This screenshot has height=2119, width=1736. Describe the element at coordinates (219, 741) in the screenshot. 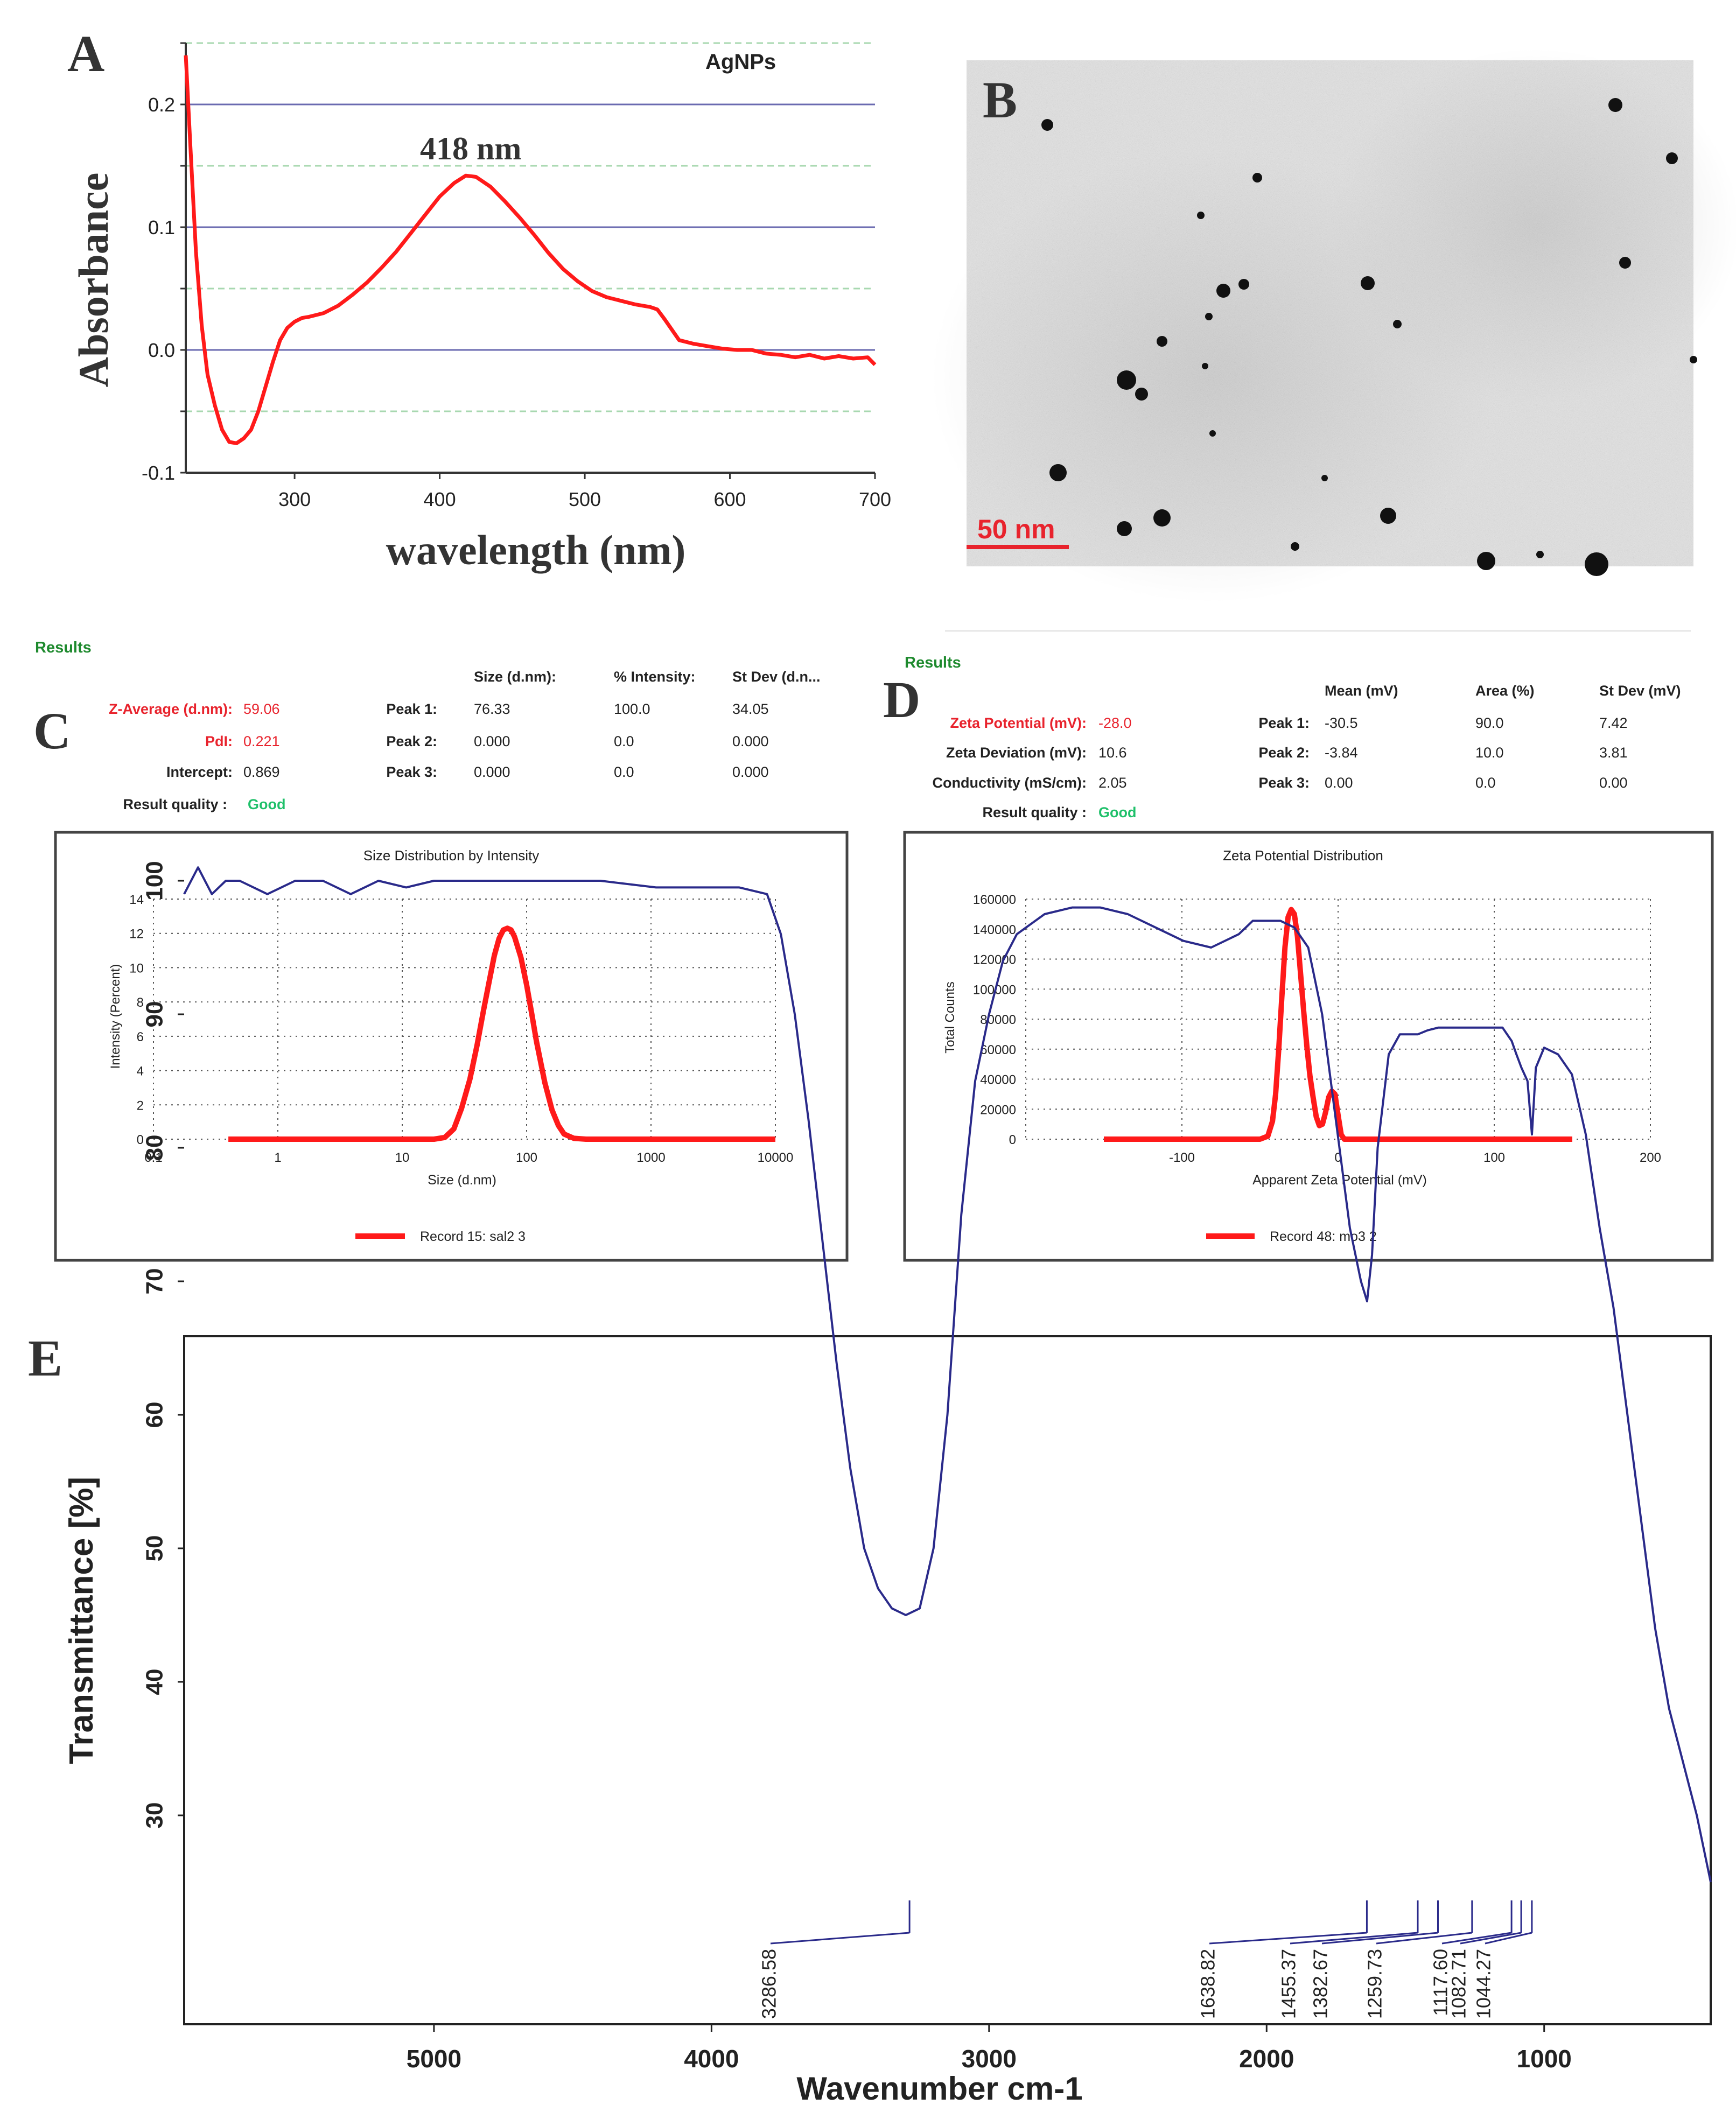

I see `pdi-label: PdI:` at that location.